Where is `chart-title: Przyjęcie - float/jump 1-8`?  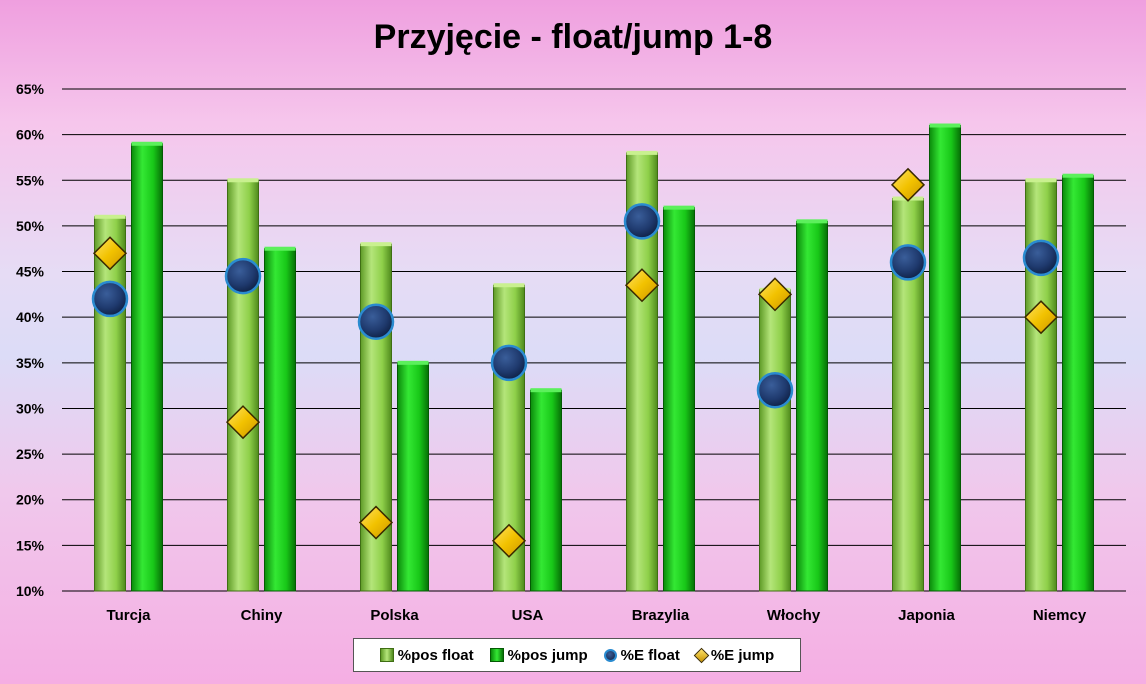 chart-title: Przyjęcie - float/jump 1-8 is located at coordinates (573, 37).